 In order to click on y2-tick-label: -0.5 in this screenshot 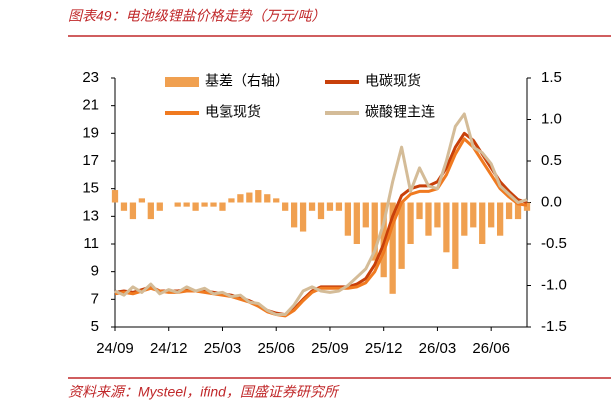, I will do `click(554, 243)`.